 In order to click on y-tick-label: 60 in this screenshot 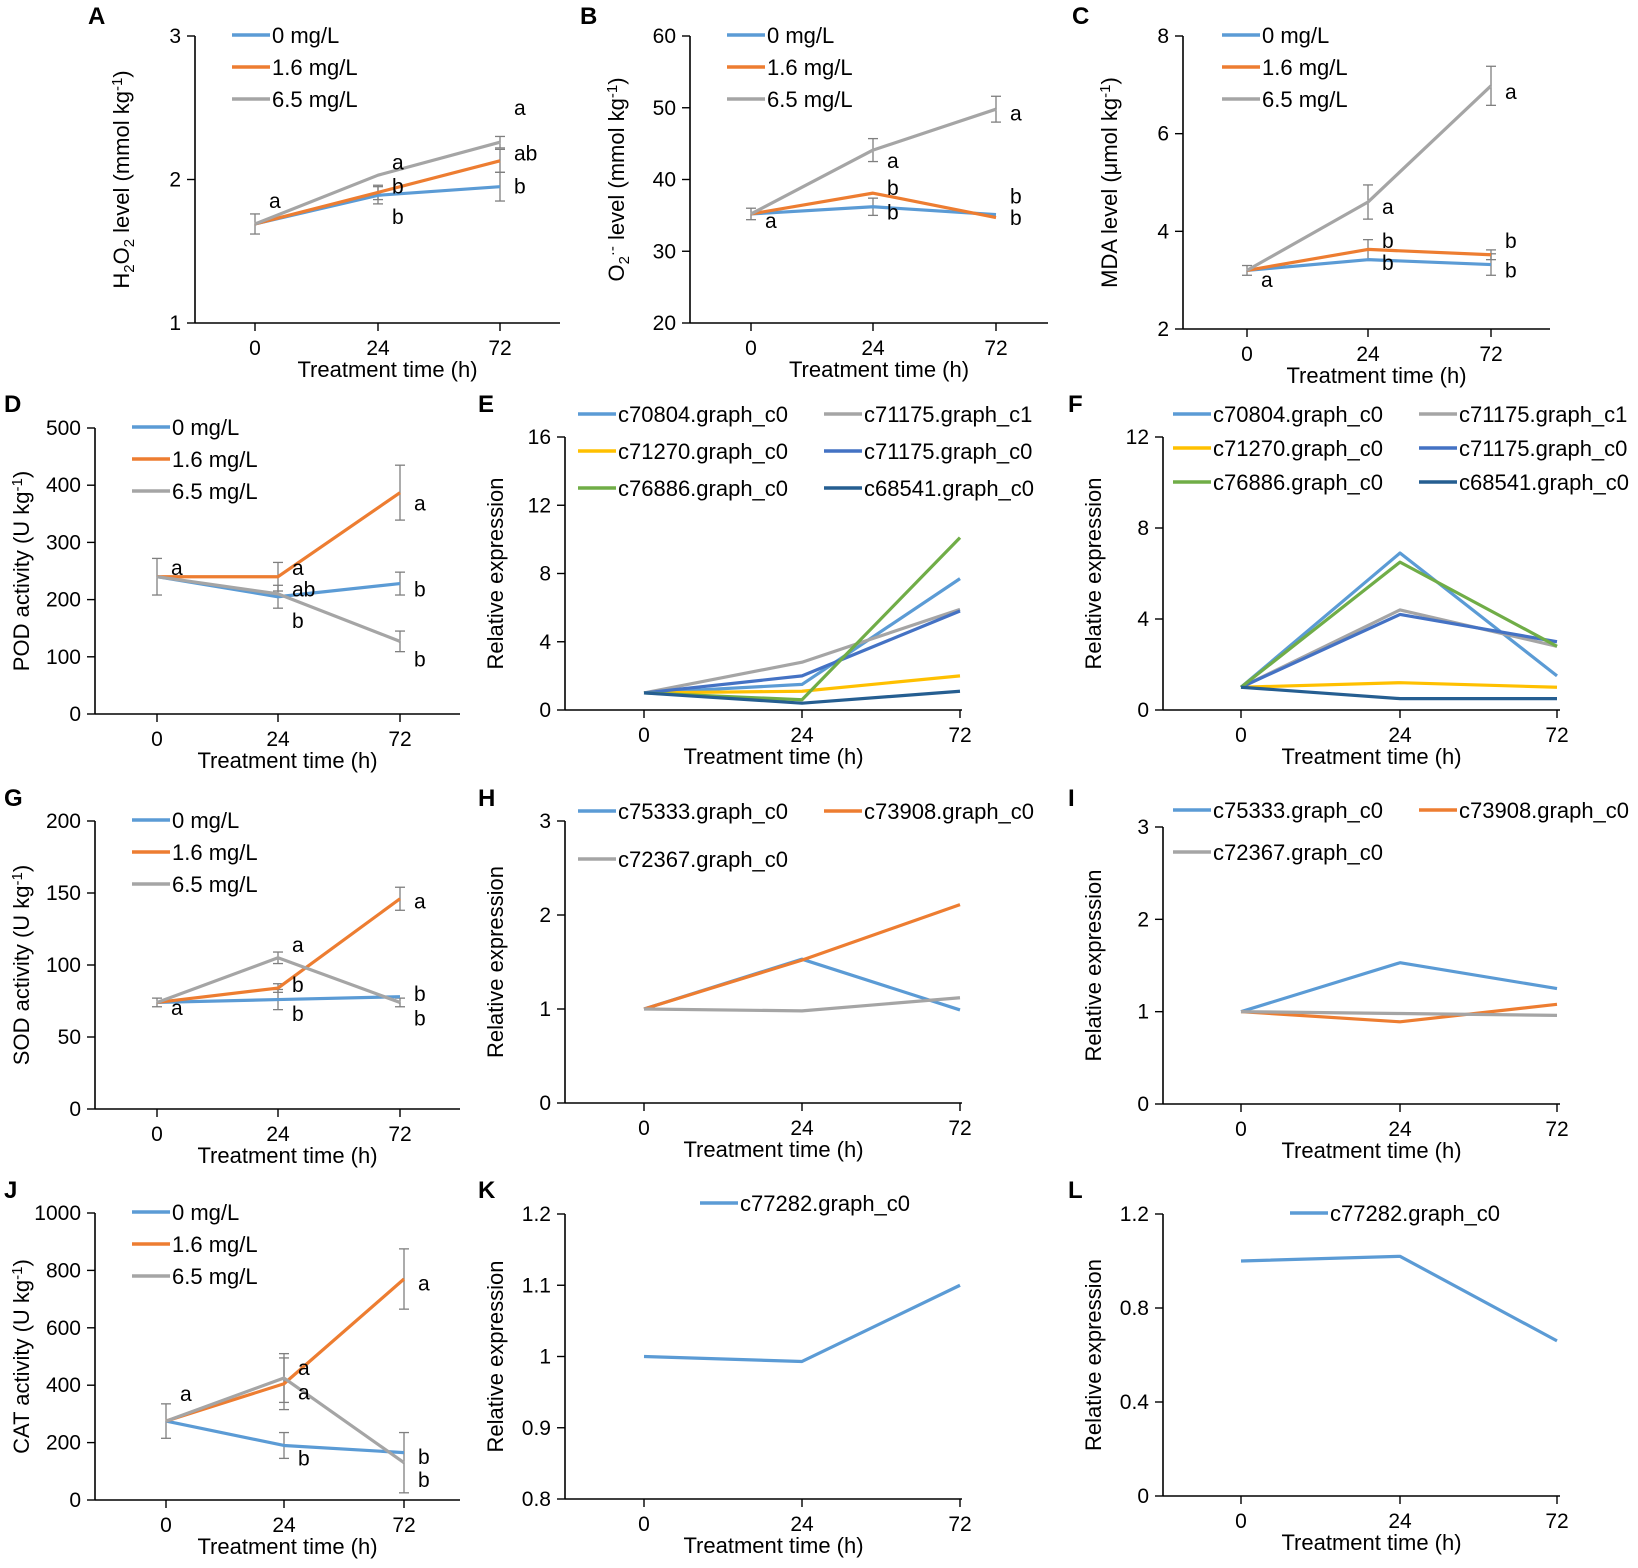, I will do `click(664, 36)`.